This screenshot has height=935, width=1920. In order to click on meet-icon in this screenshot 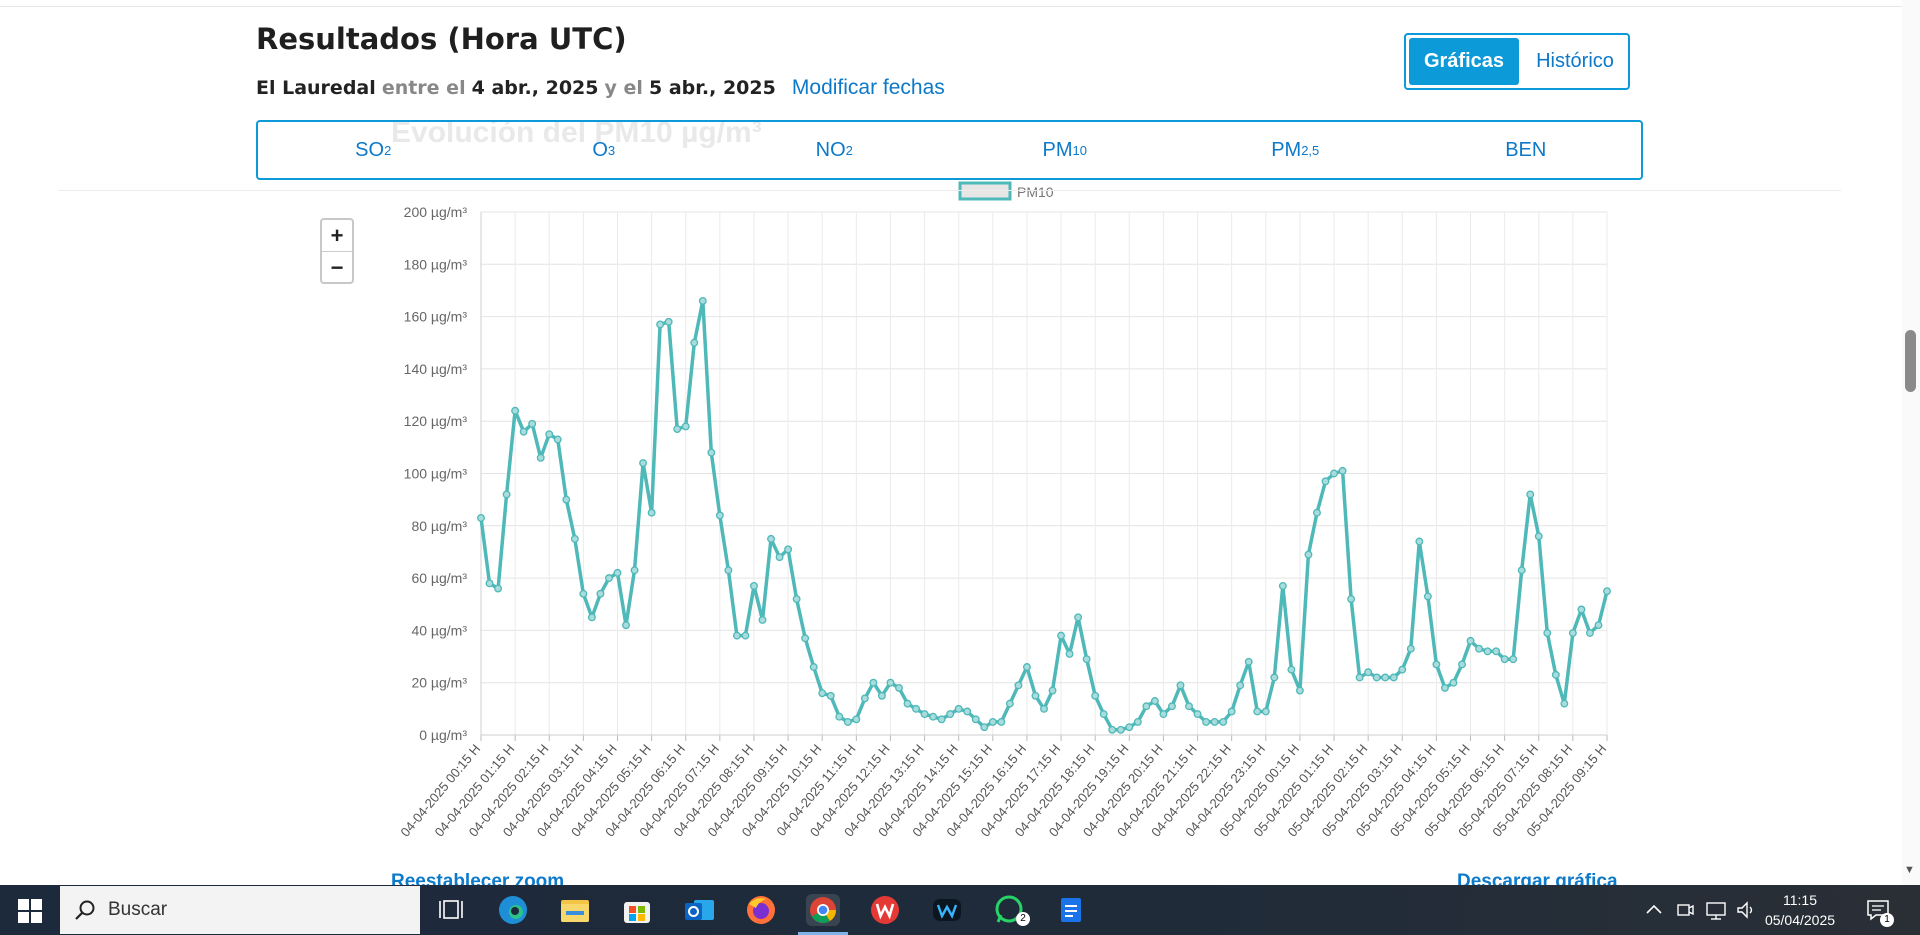, I will do `click(1685, 910)`.